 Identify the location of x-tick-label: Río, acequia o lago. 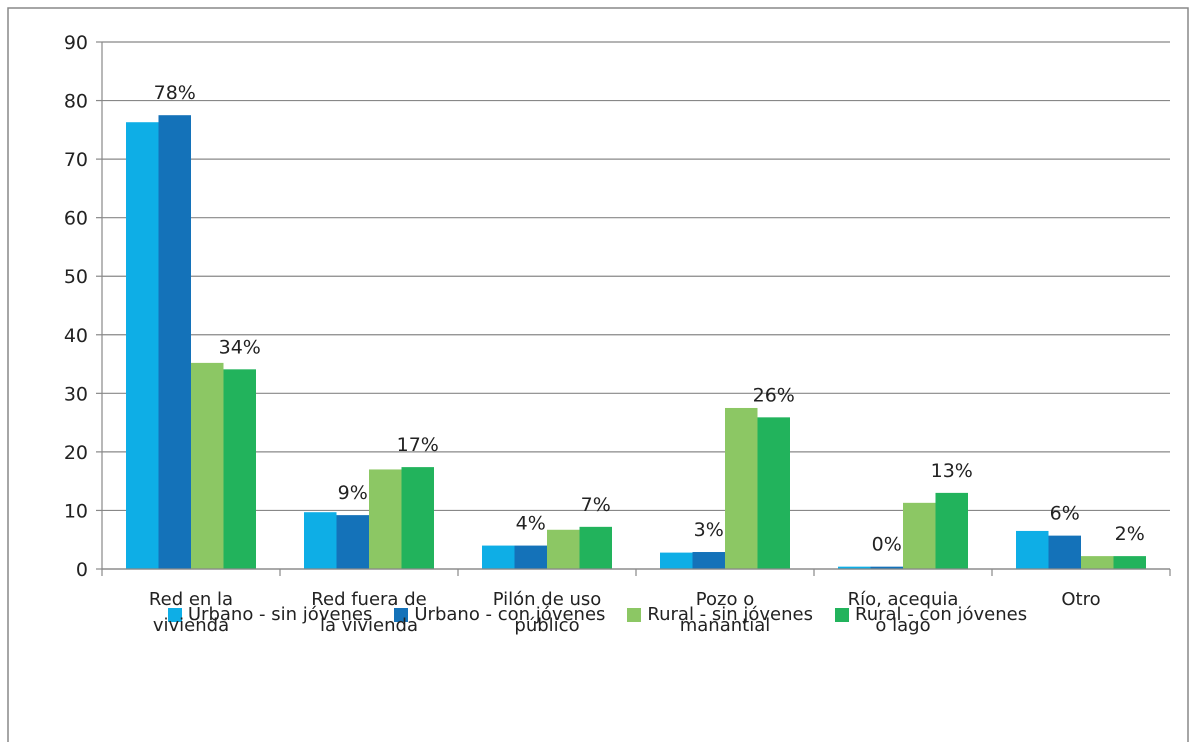
(903, 612).